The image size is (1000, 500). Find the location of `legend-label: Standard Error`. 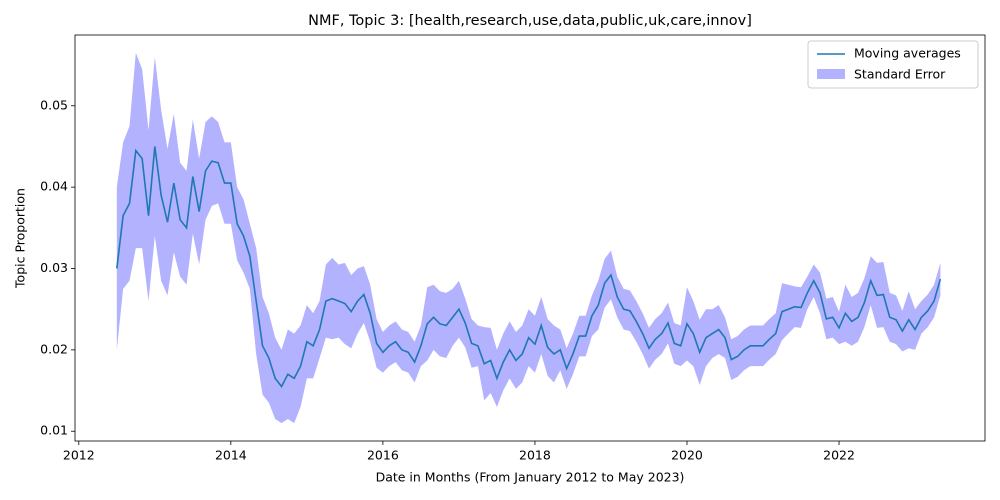

legend-label: Standard Error is located at coordinates (900, 74).